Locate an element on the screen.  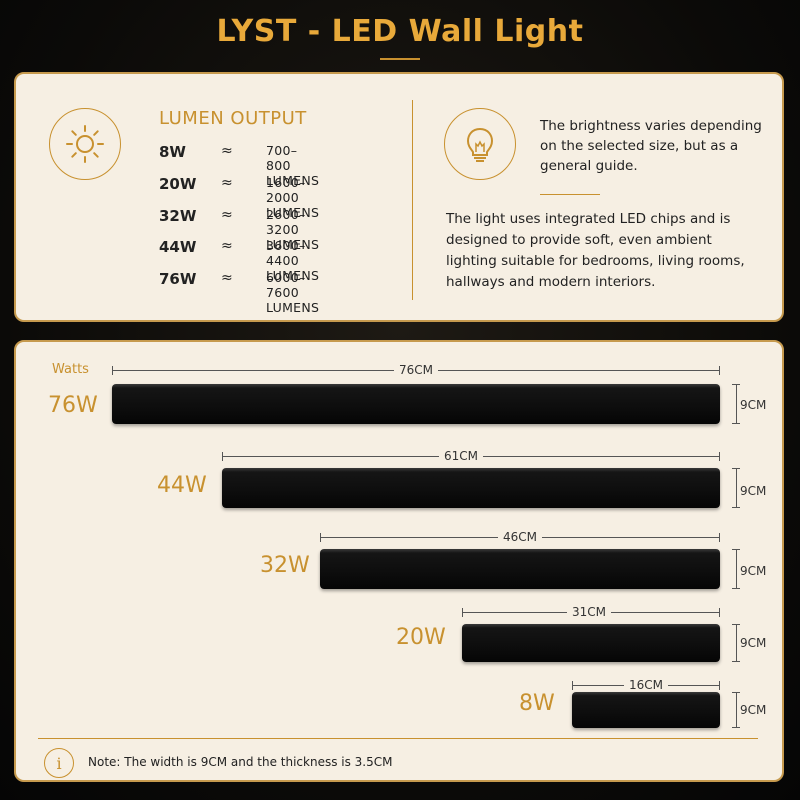
lumen-watts: 8W is located at coordinates (172, 152).